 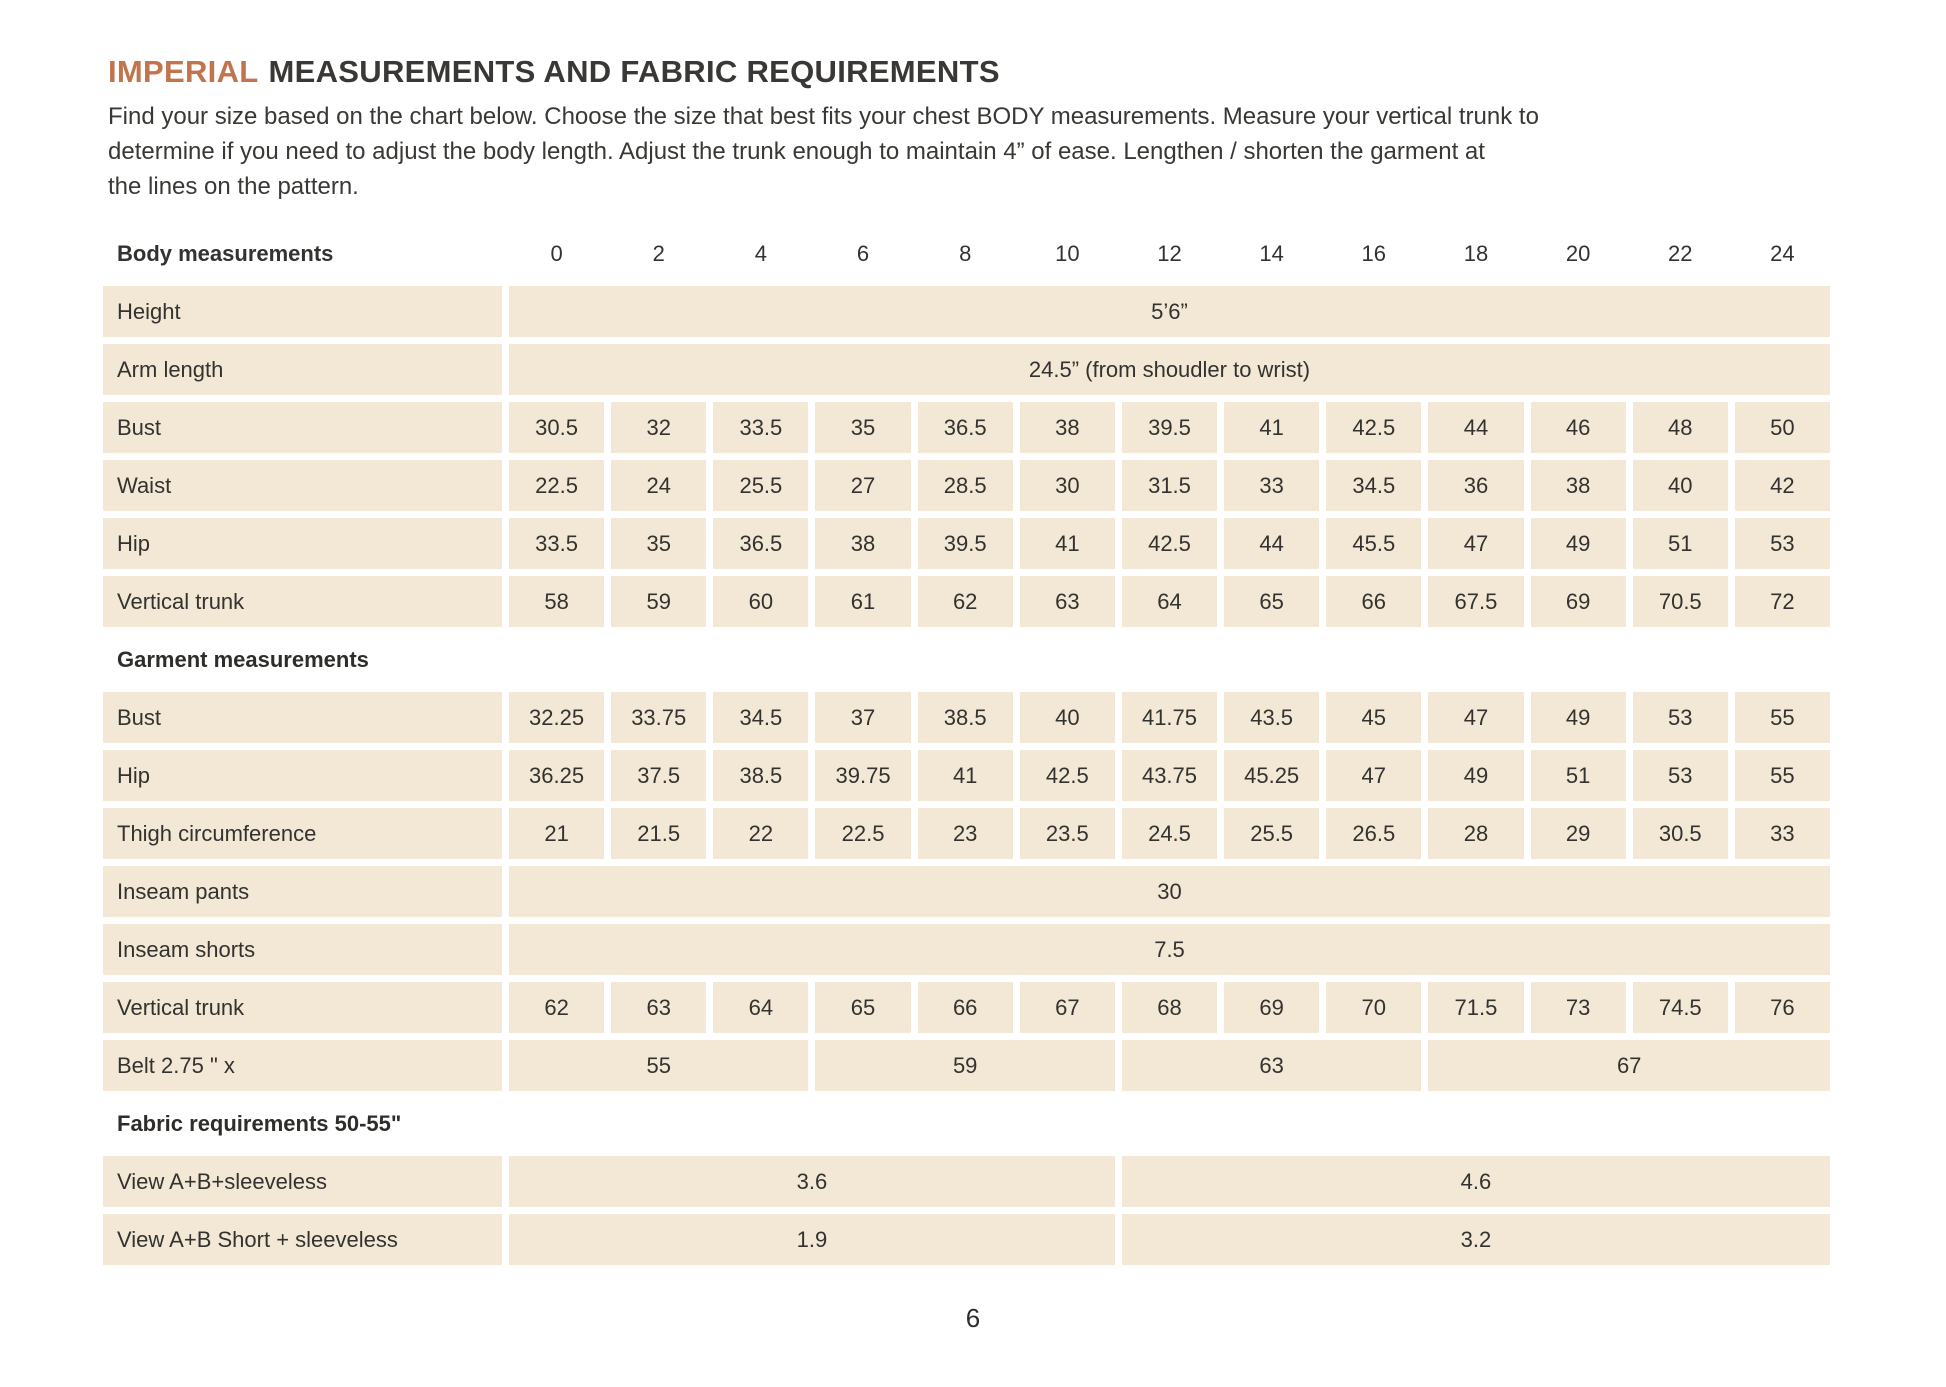 What do you see at coordinates (1169, 891) in the screenshot?
I see `merged-value-cell: 30` at bounding box center [1169, 891].